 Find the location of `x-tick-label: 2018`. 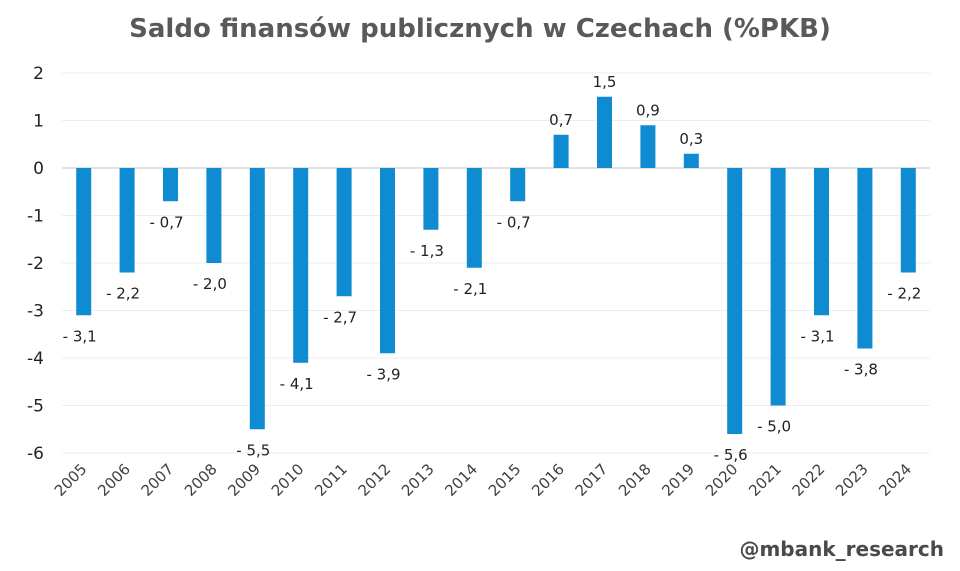

x-tick-label: 2018 is located at coordinates (635, 480).